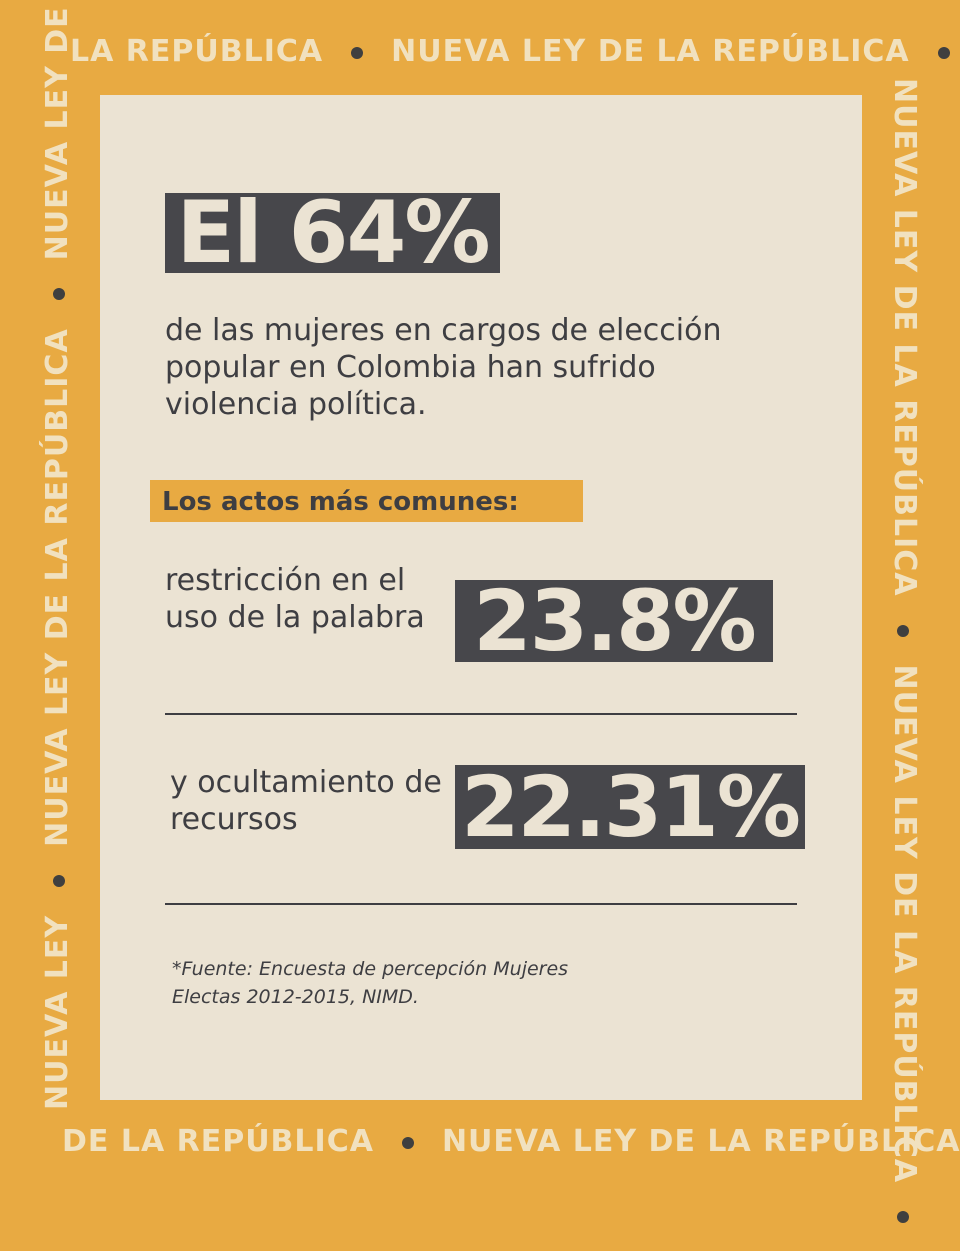 Image resolution: width=960 pixels, height=1251 pixels. Describe the element at coordinates (57, 133) in the screenshot. I see `frame-phrase: NUEVA LEY DE` at that location.